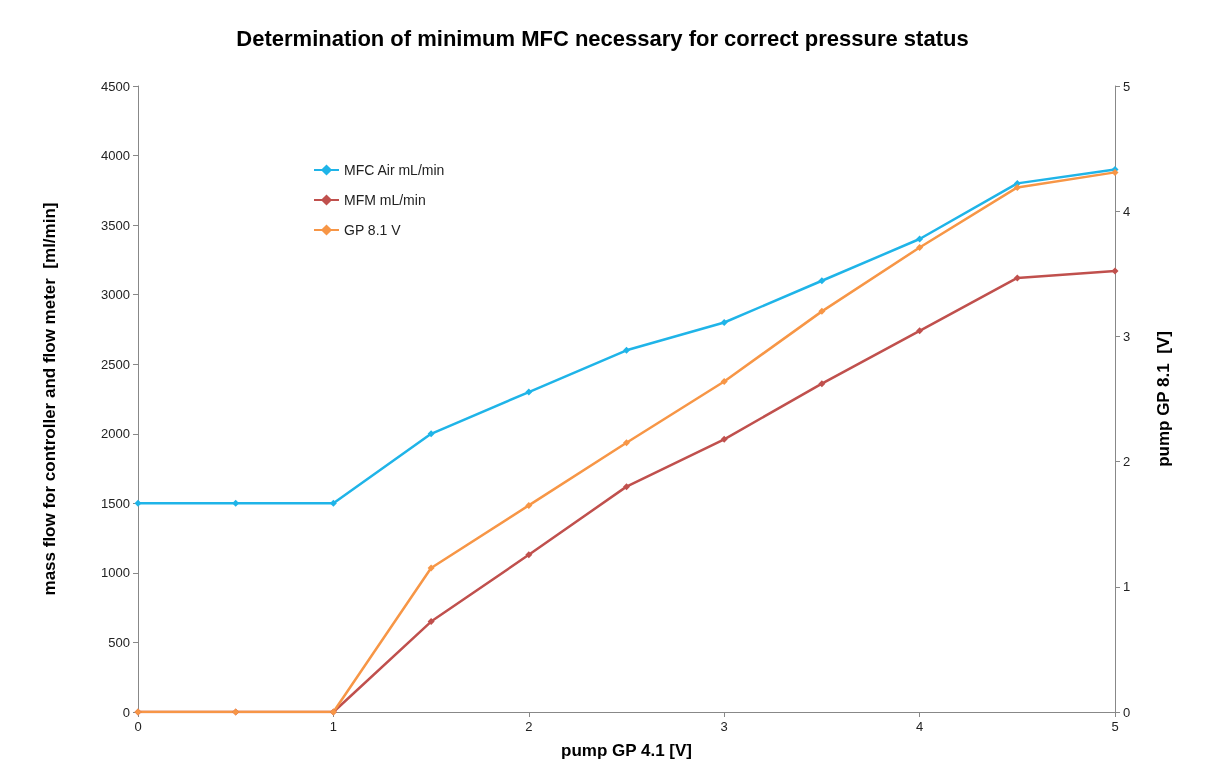 The height and width of the screenshot is (782, 1205). I want to click on x-tick-label: 0, so click(138, 726).